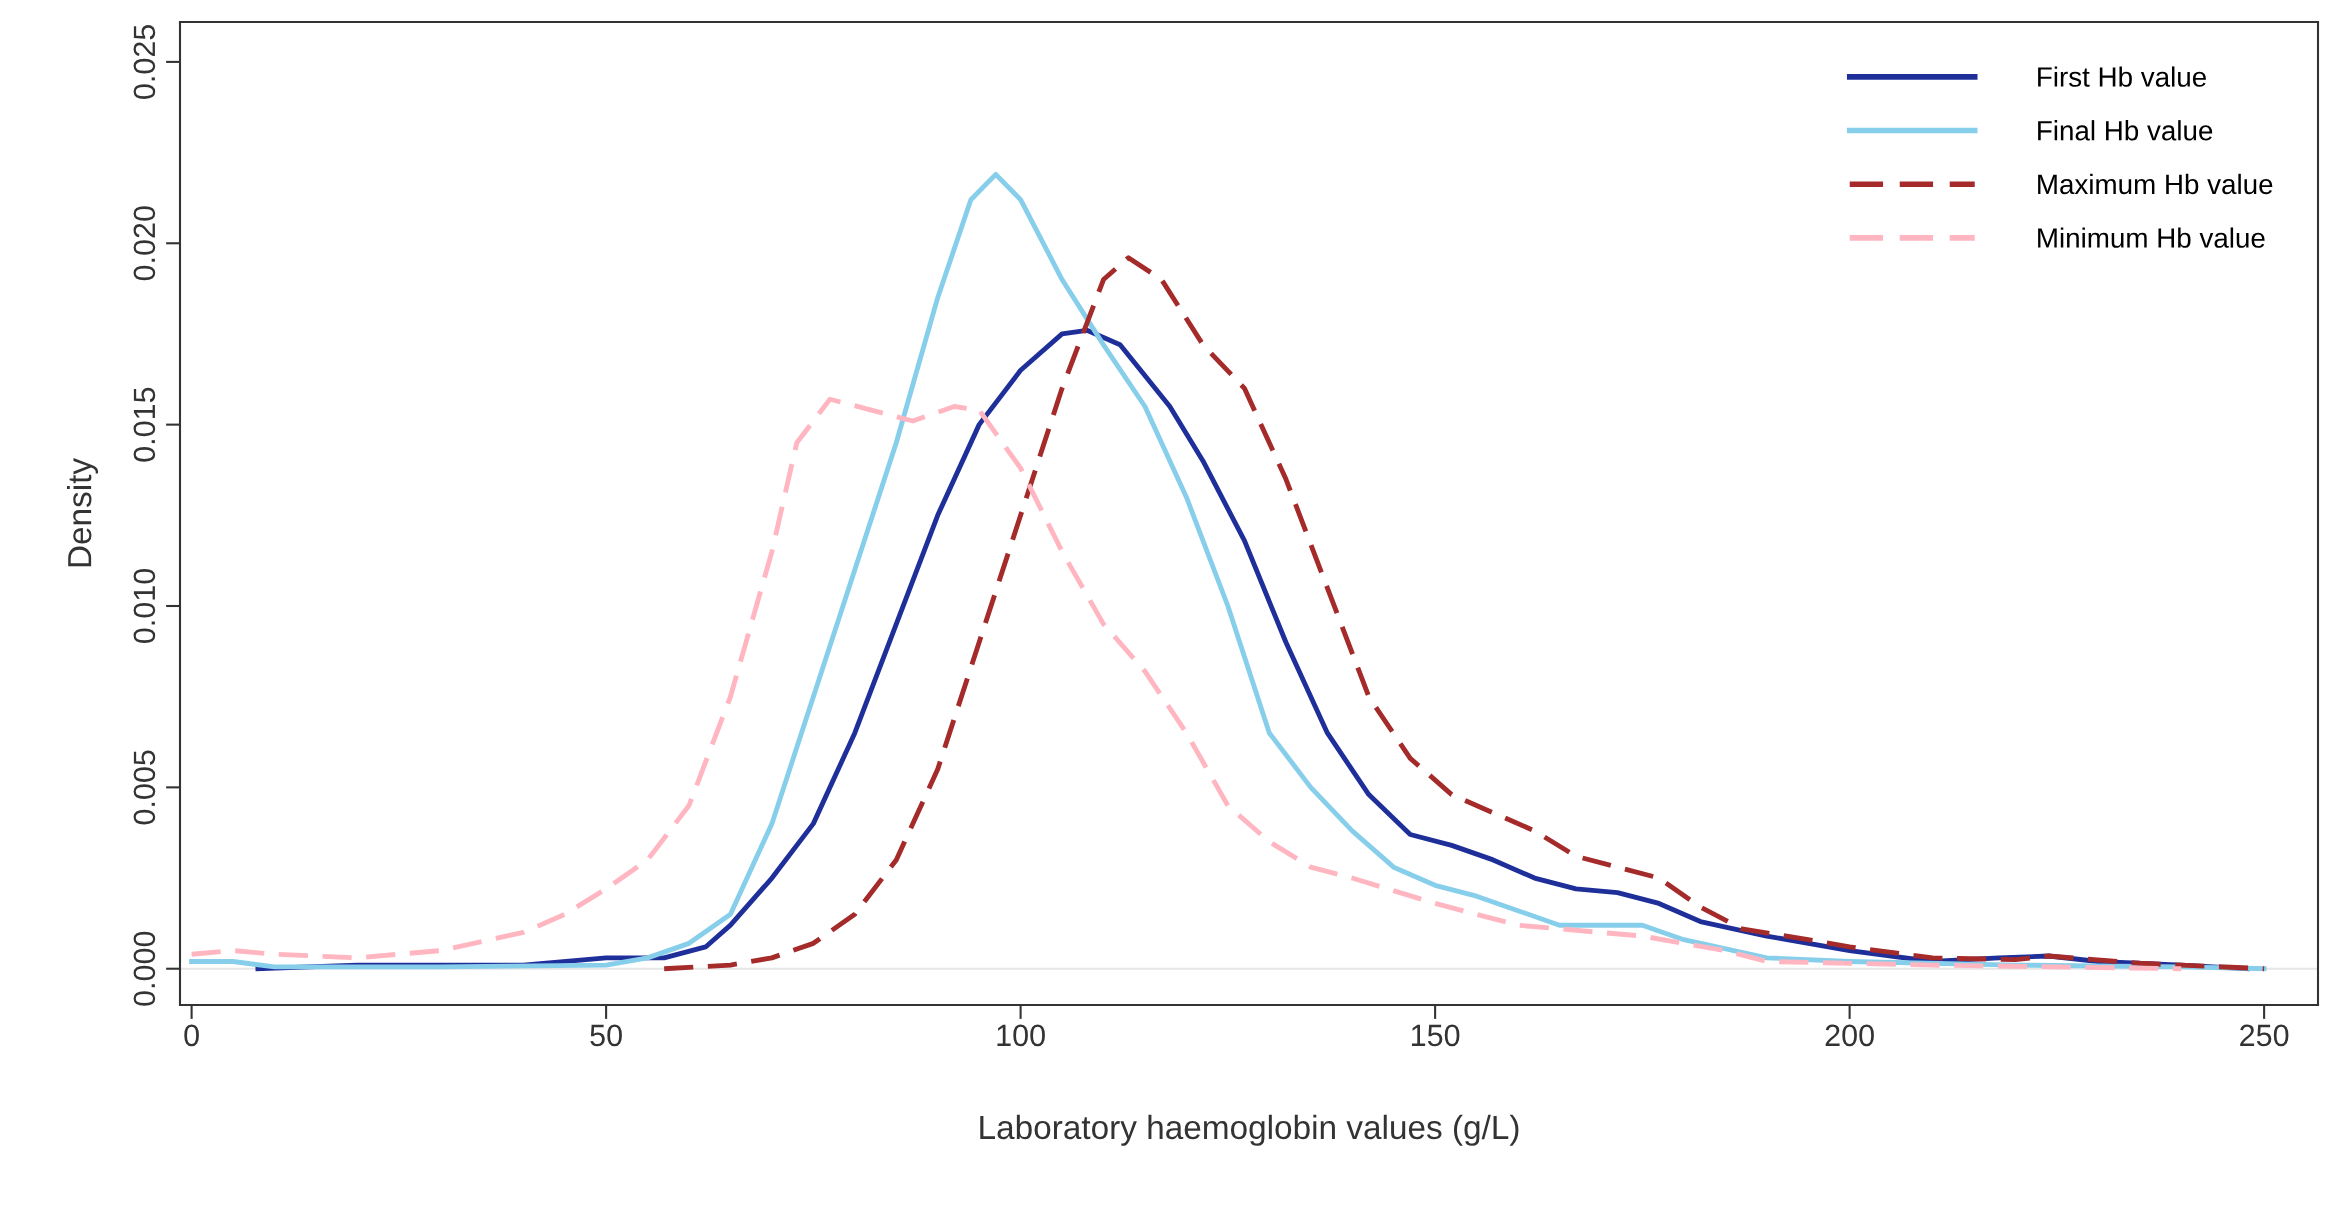 This screenshot has width=2344, height=1211. I want to click on x-tick-label: 0, so click(191, 1035).